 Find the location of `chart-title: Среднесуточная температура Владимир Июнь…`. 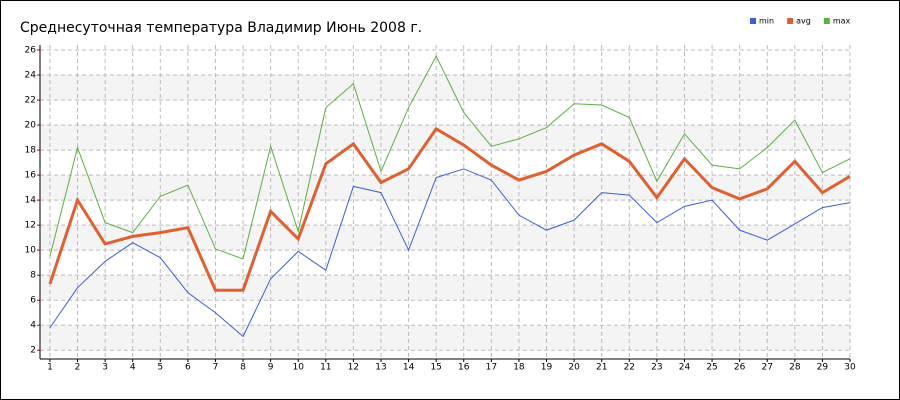

chart-title: Среднесуточная температура Владимир Июнь… is located at coordinates (221, 28).